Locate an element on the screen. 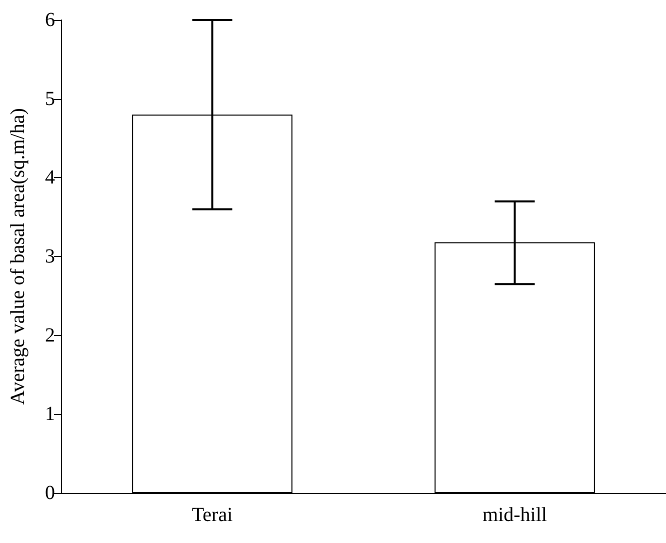 This screenshot has width=666, height=543. y-tick-label: 4 is located at coordinates (50, 177).